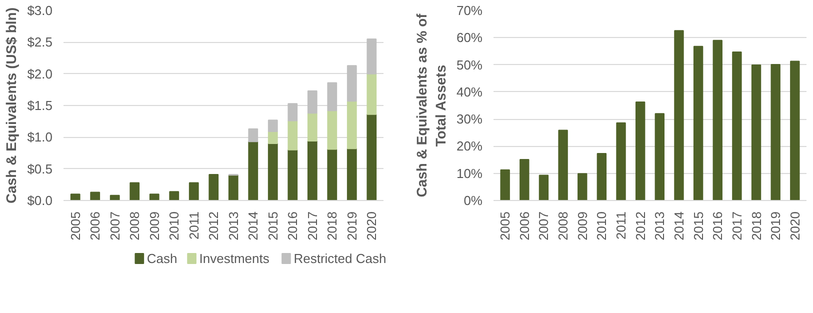  Describe the element at coordinates (40, 10) in the screenshot. I see `y-tick-label: $3.0` at that location.